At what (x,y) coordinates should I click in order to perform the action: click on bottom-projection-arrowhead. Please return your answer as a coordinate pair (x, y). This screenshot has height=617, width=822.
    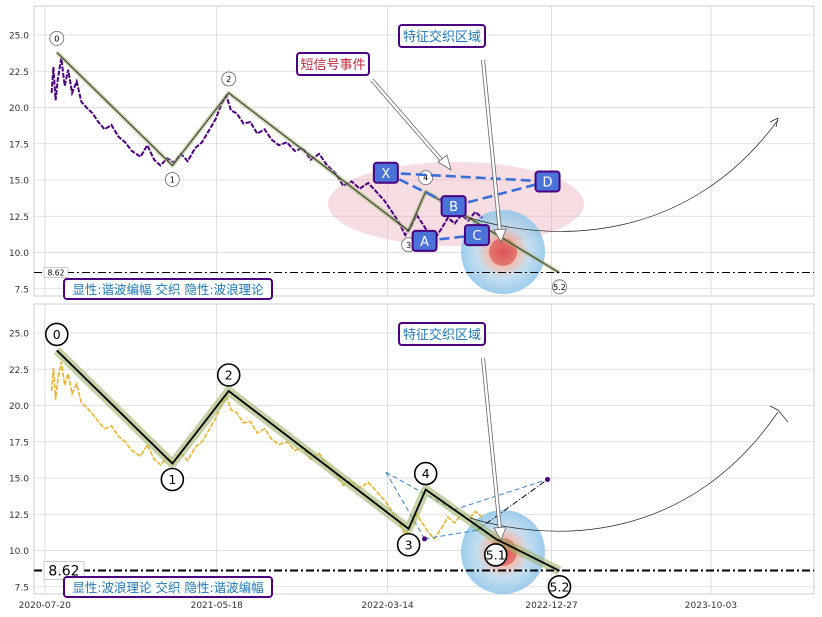
    Looking at the image, I should click on (779, 414).